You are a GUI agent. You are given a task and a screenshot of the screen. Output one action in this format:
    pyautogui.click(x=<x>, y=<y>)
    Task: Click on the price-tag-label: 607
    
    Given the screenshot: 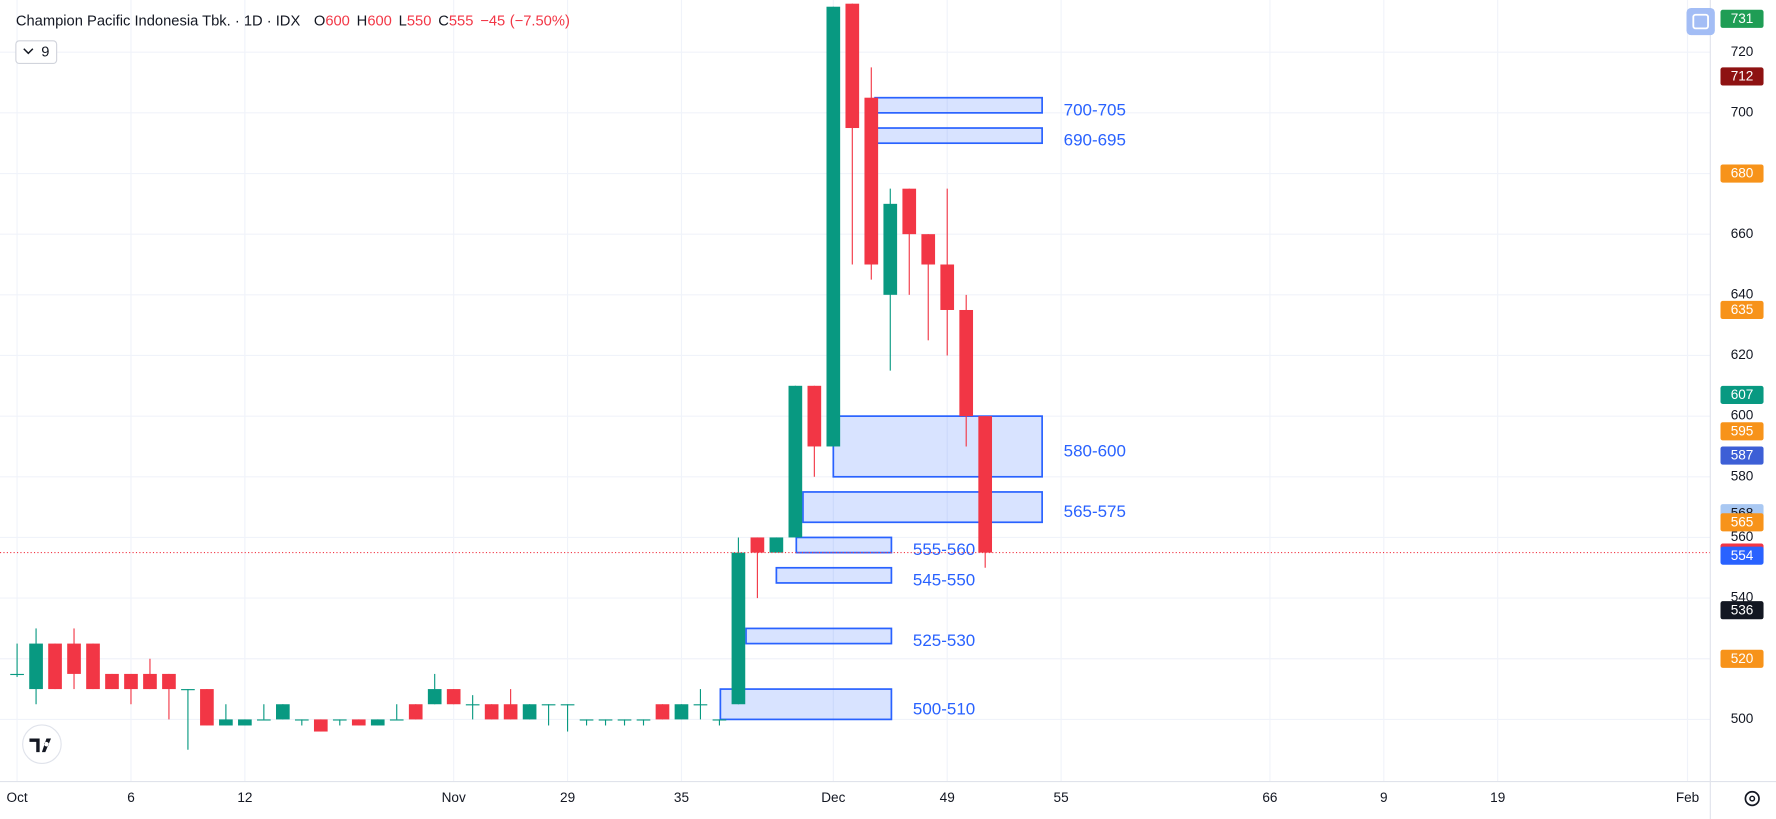 What is the action you would take?
    pyautogui.click(x=1742, y=394)
    